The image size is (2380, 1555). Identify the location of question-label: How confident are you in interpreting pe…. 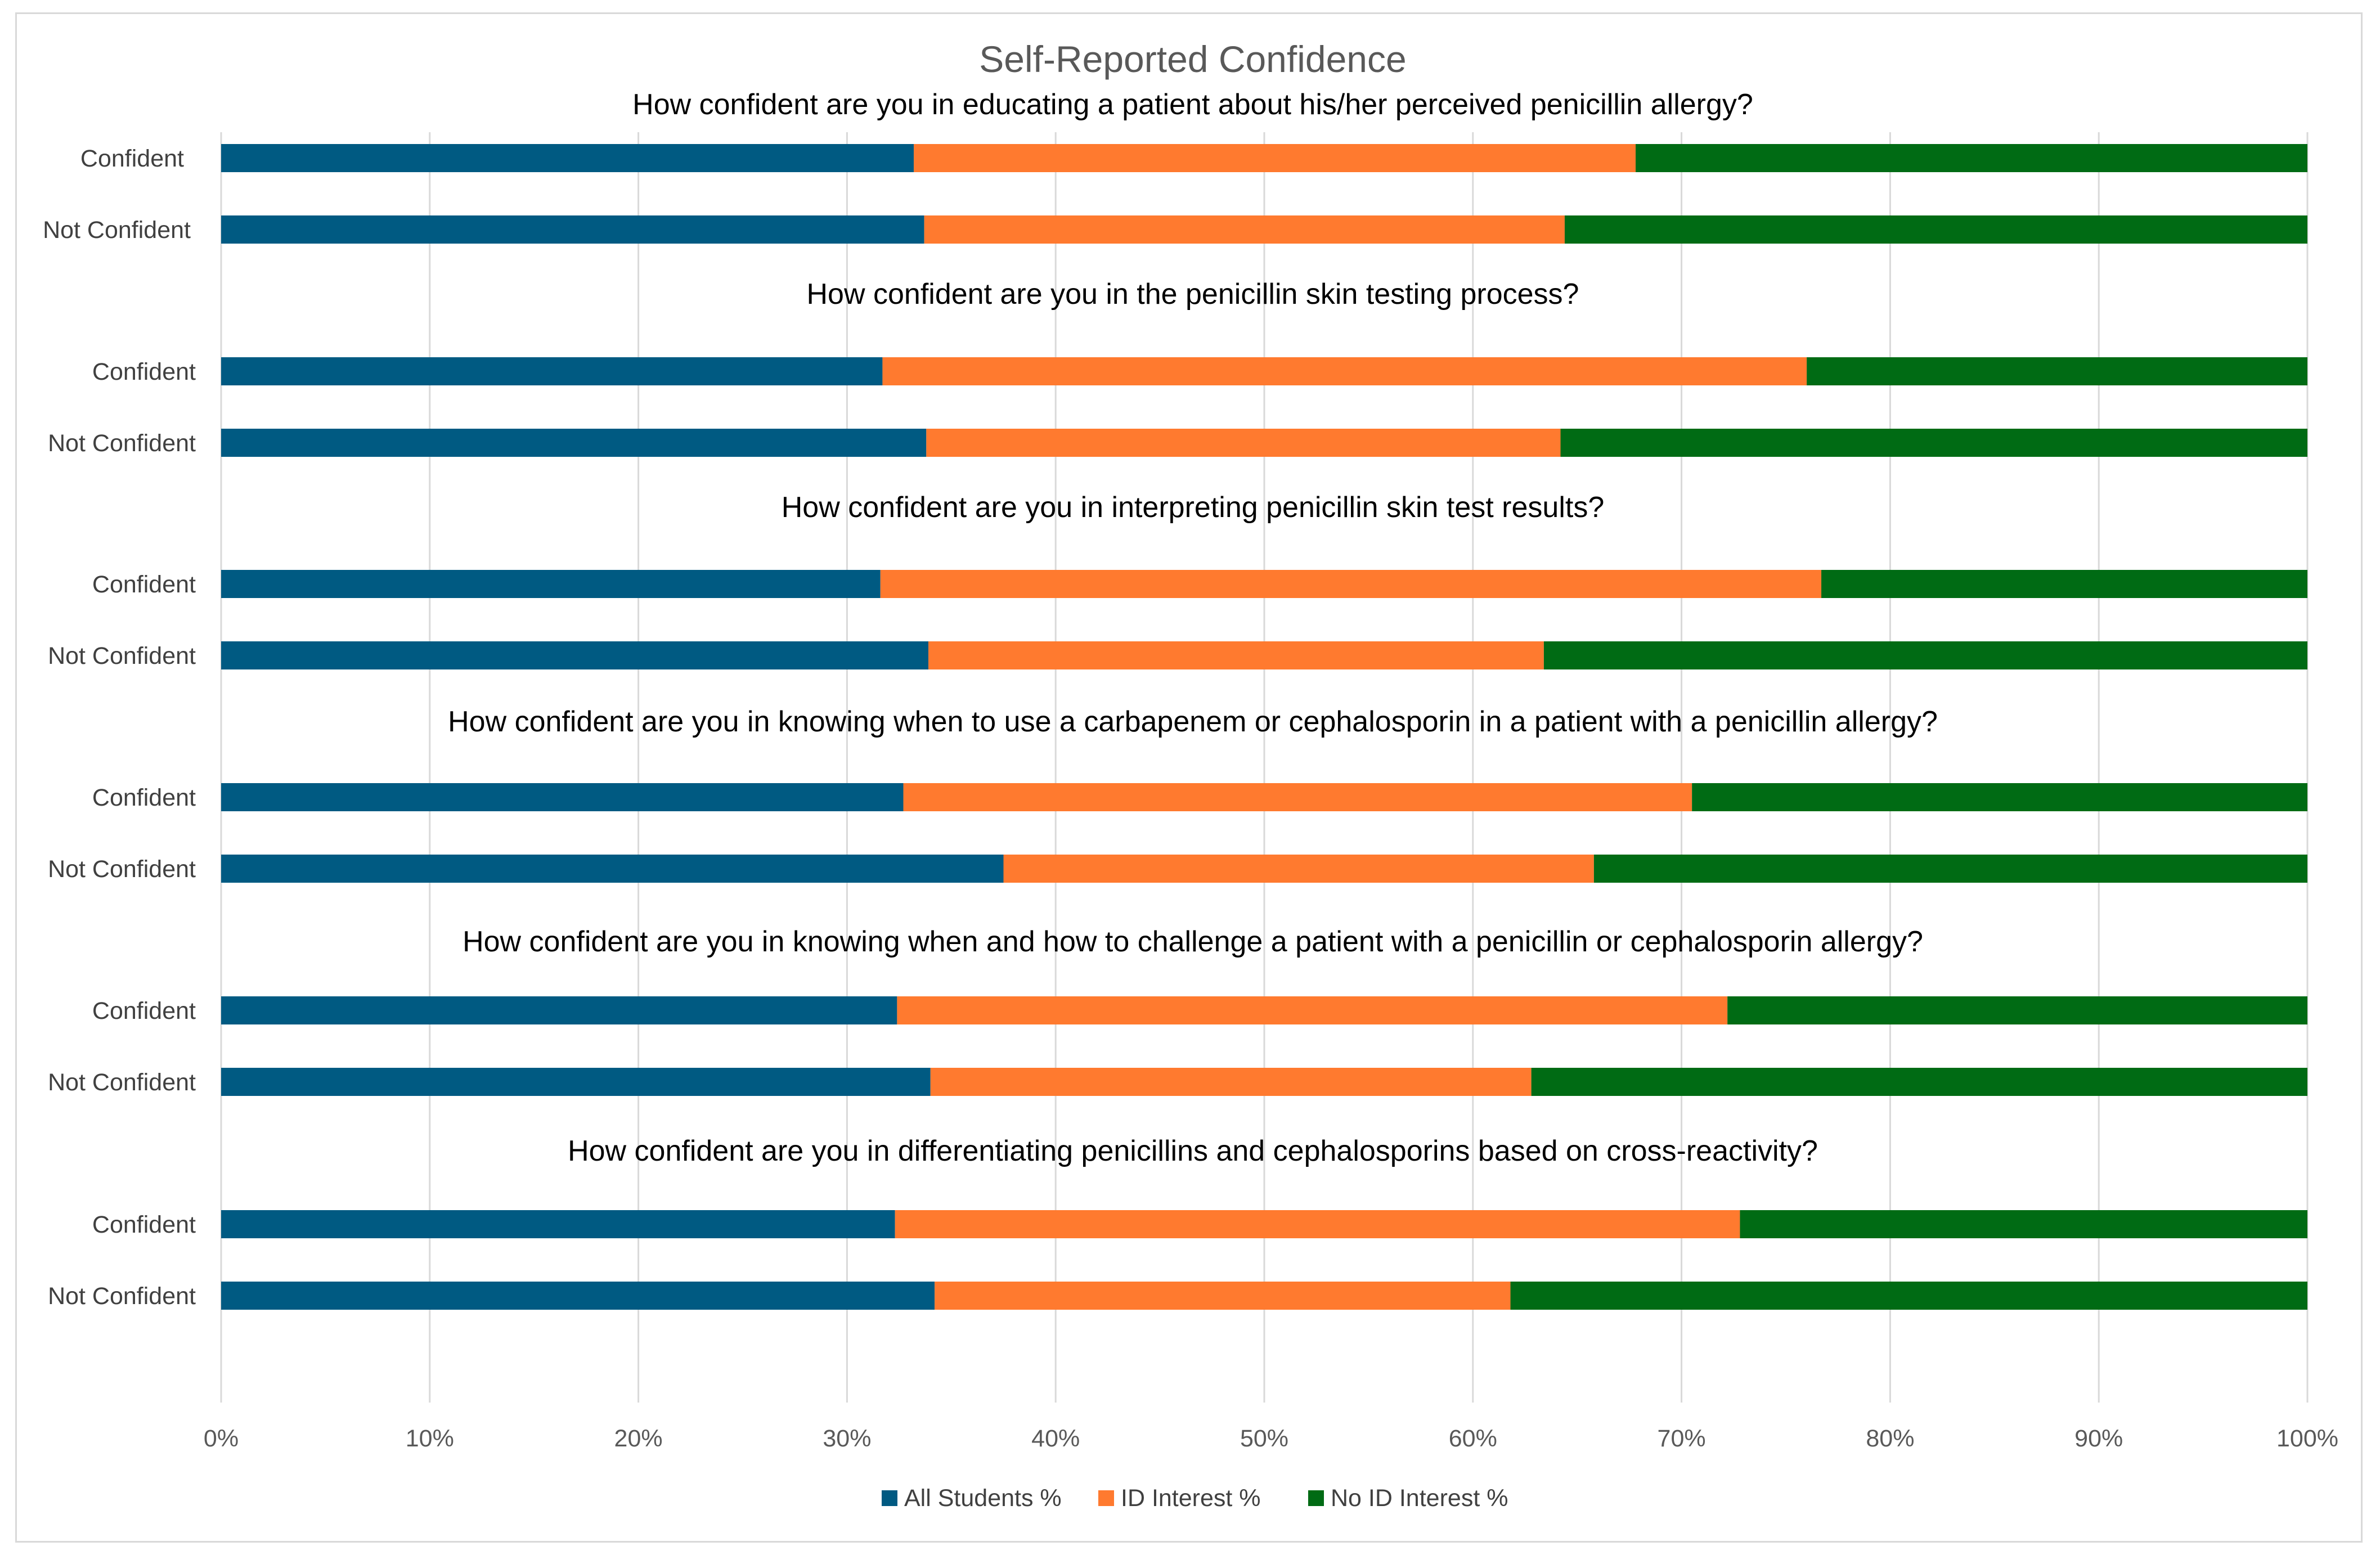
(1193, 507).